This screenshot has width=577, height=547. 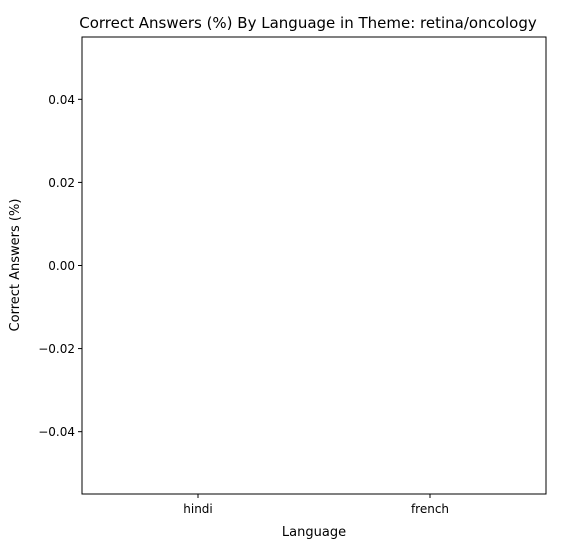 What do you see at coordinates (56, 432) in the screenshot?
I see `y-tick-label: −0.04` at bounding box center [56, 432].